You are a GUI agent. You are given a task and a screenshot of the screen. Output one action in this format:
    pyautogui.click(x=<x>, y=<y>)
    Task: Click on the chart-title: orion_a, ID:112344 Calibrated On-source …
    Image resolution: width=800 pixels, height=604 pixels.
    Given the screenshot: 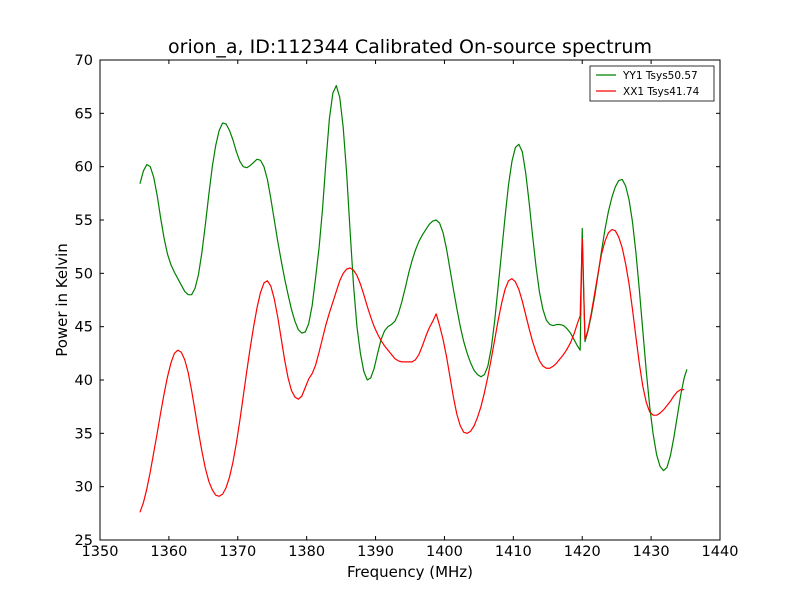 What is the action you would take?
    pyautogui.click(x=410, y=47)
    